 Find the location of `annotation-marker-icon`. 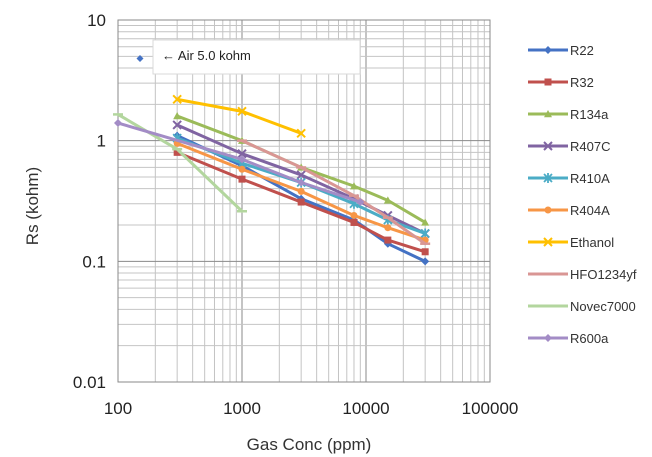

annotation-marker-icon is located at coordinates (140, 58).